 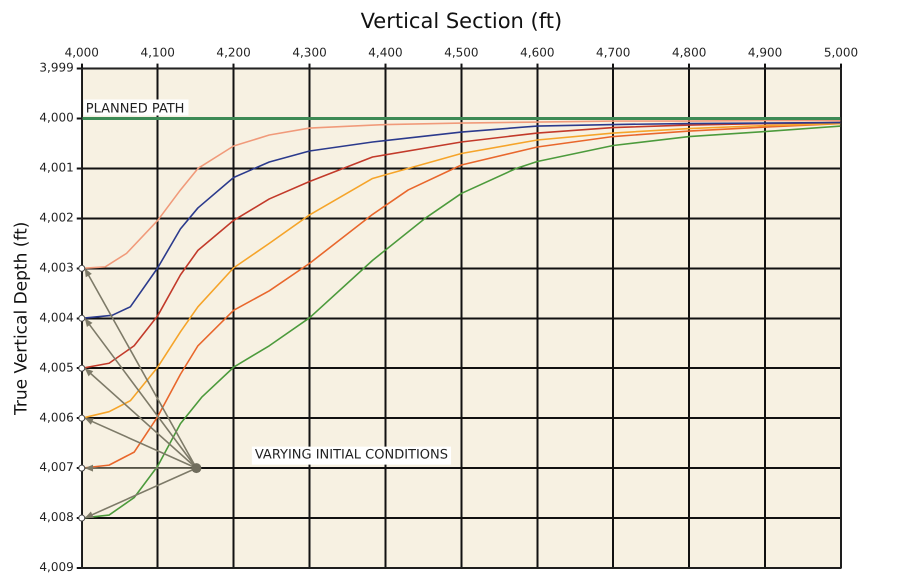 I want to click on y-tick-label: 4,004, so click(x=56, y=317).